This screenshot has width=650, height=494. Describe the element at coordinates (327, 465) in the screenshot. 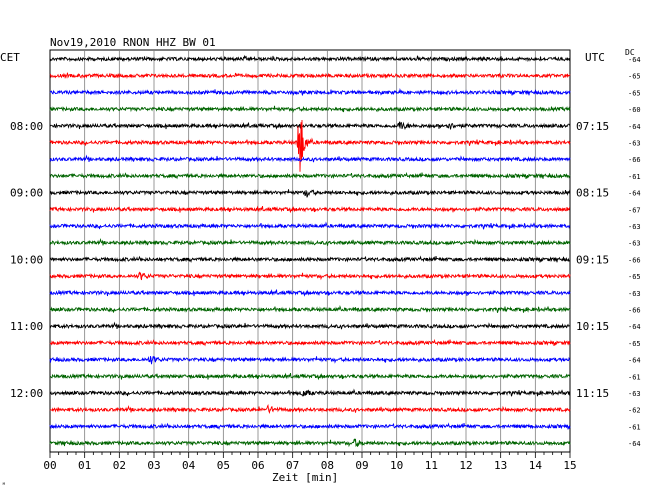

I see `x-tick-label: 08` at that location.